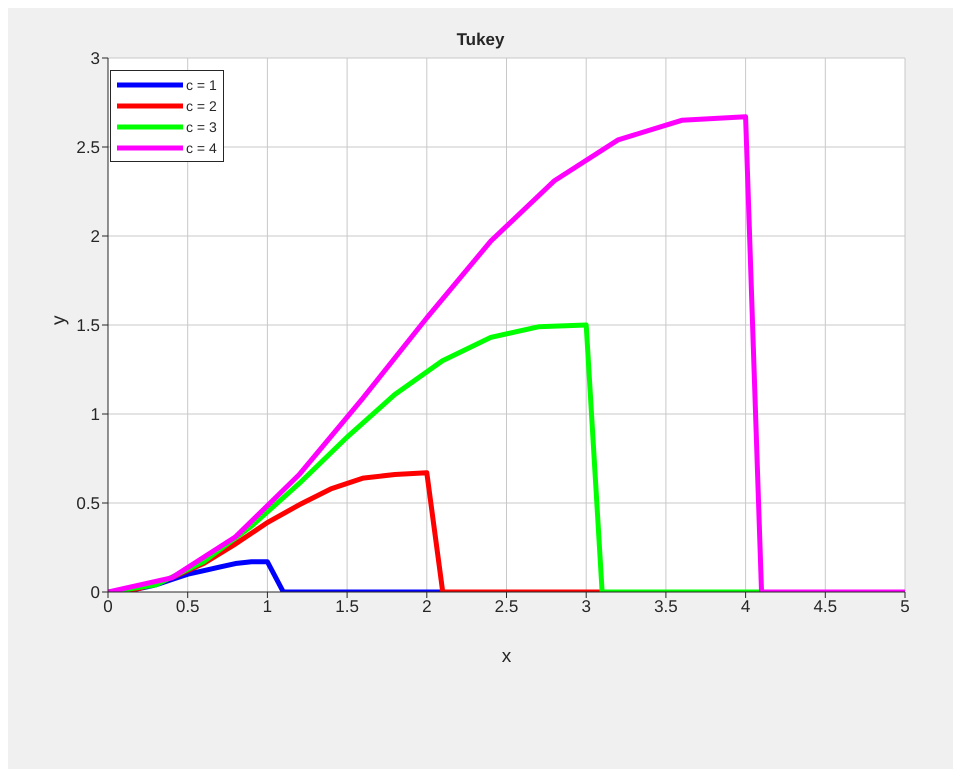 The height and width of the screenshot is (777, 961). What do you see at coordinates (507, 656) in the screenshot?
I see `x-axis-title: x` at bounding box center [507, 656].